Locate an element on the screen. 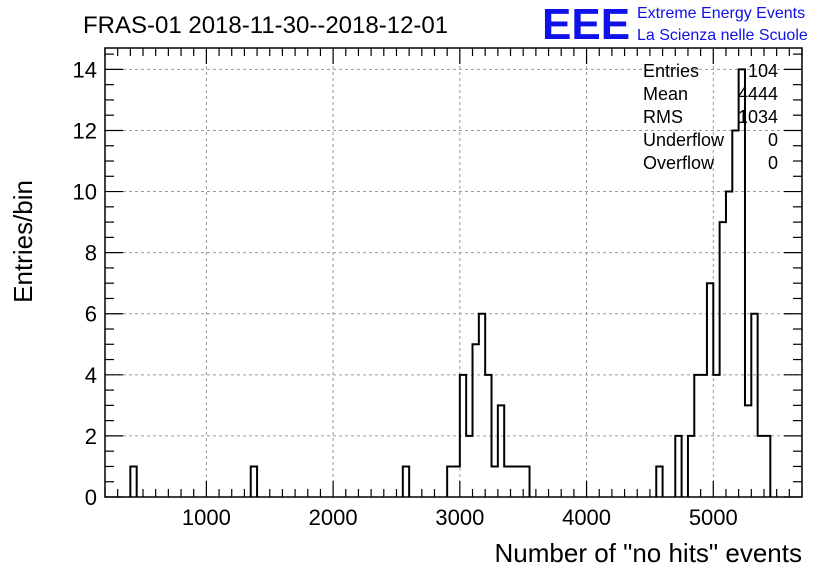  y-tick-label: 0 is located at coordinates (91, 497).